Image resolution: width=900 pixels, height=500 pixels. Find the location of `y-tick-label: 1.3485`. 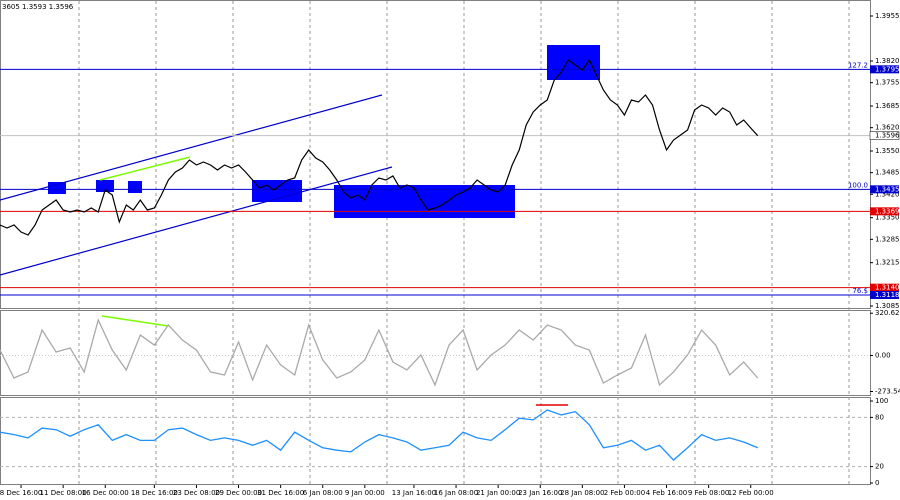

y-tick-label: 1.3485 is located at coordinates (887, 173).